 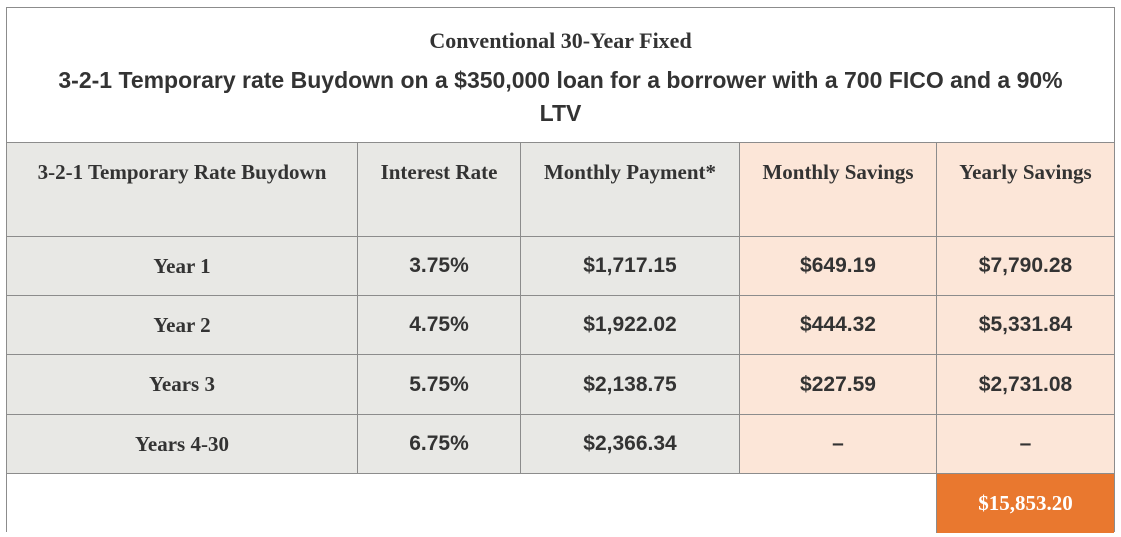 What do you see at coordinates (1025, 190) in the screenshot?
I see `column-header-yearly-savings: Yearly Savings` at bounding box center [1025, 190].